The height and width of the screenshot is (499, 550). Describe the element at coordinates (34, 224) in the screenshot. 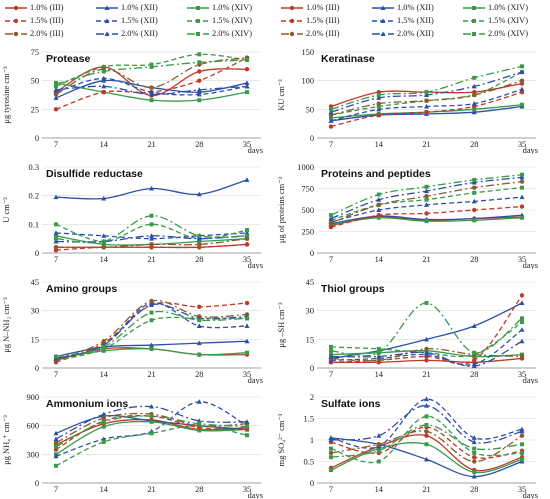

I see `y-tick-label: 0.1` at that location.